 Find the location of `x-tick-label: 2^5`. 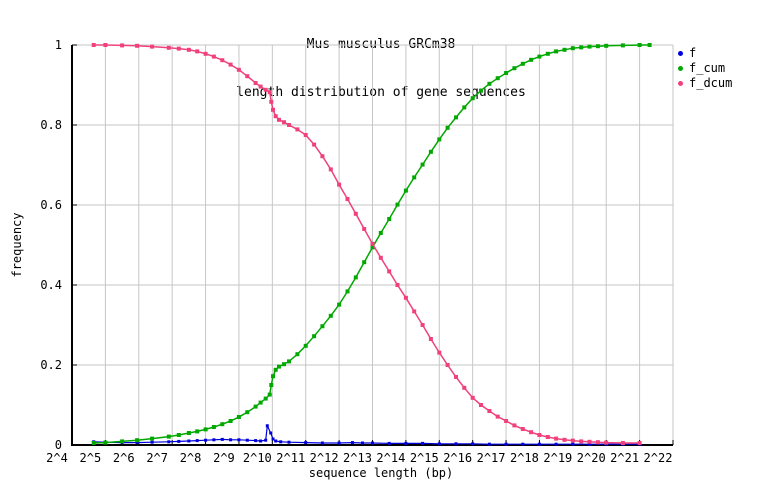

x-tick-label: 2^5 is located at coordinates (90, 458).